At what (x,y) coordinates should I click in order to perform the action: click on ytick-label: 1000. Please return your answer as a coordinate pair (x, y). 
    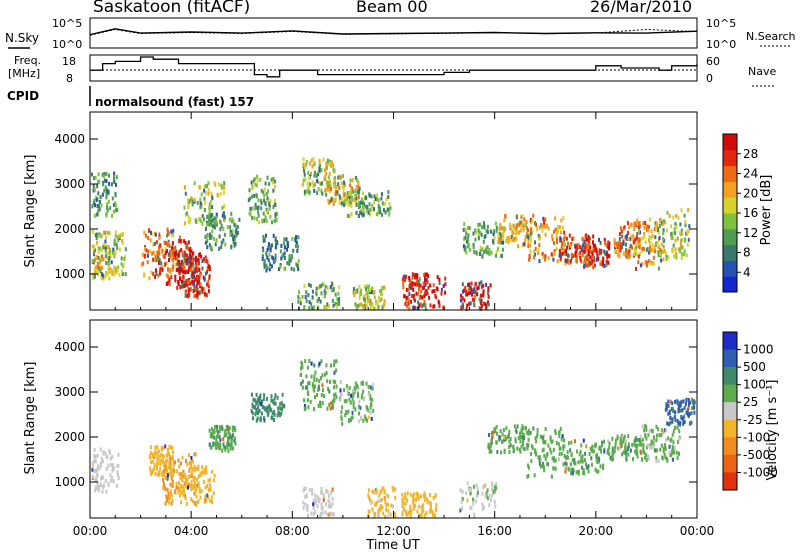
    Looking at the image, I should click on (69, 482).